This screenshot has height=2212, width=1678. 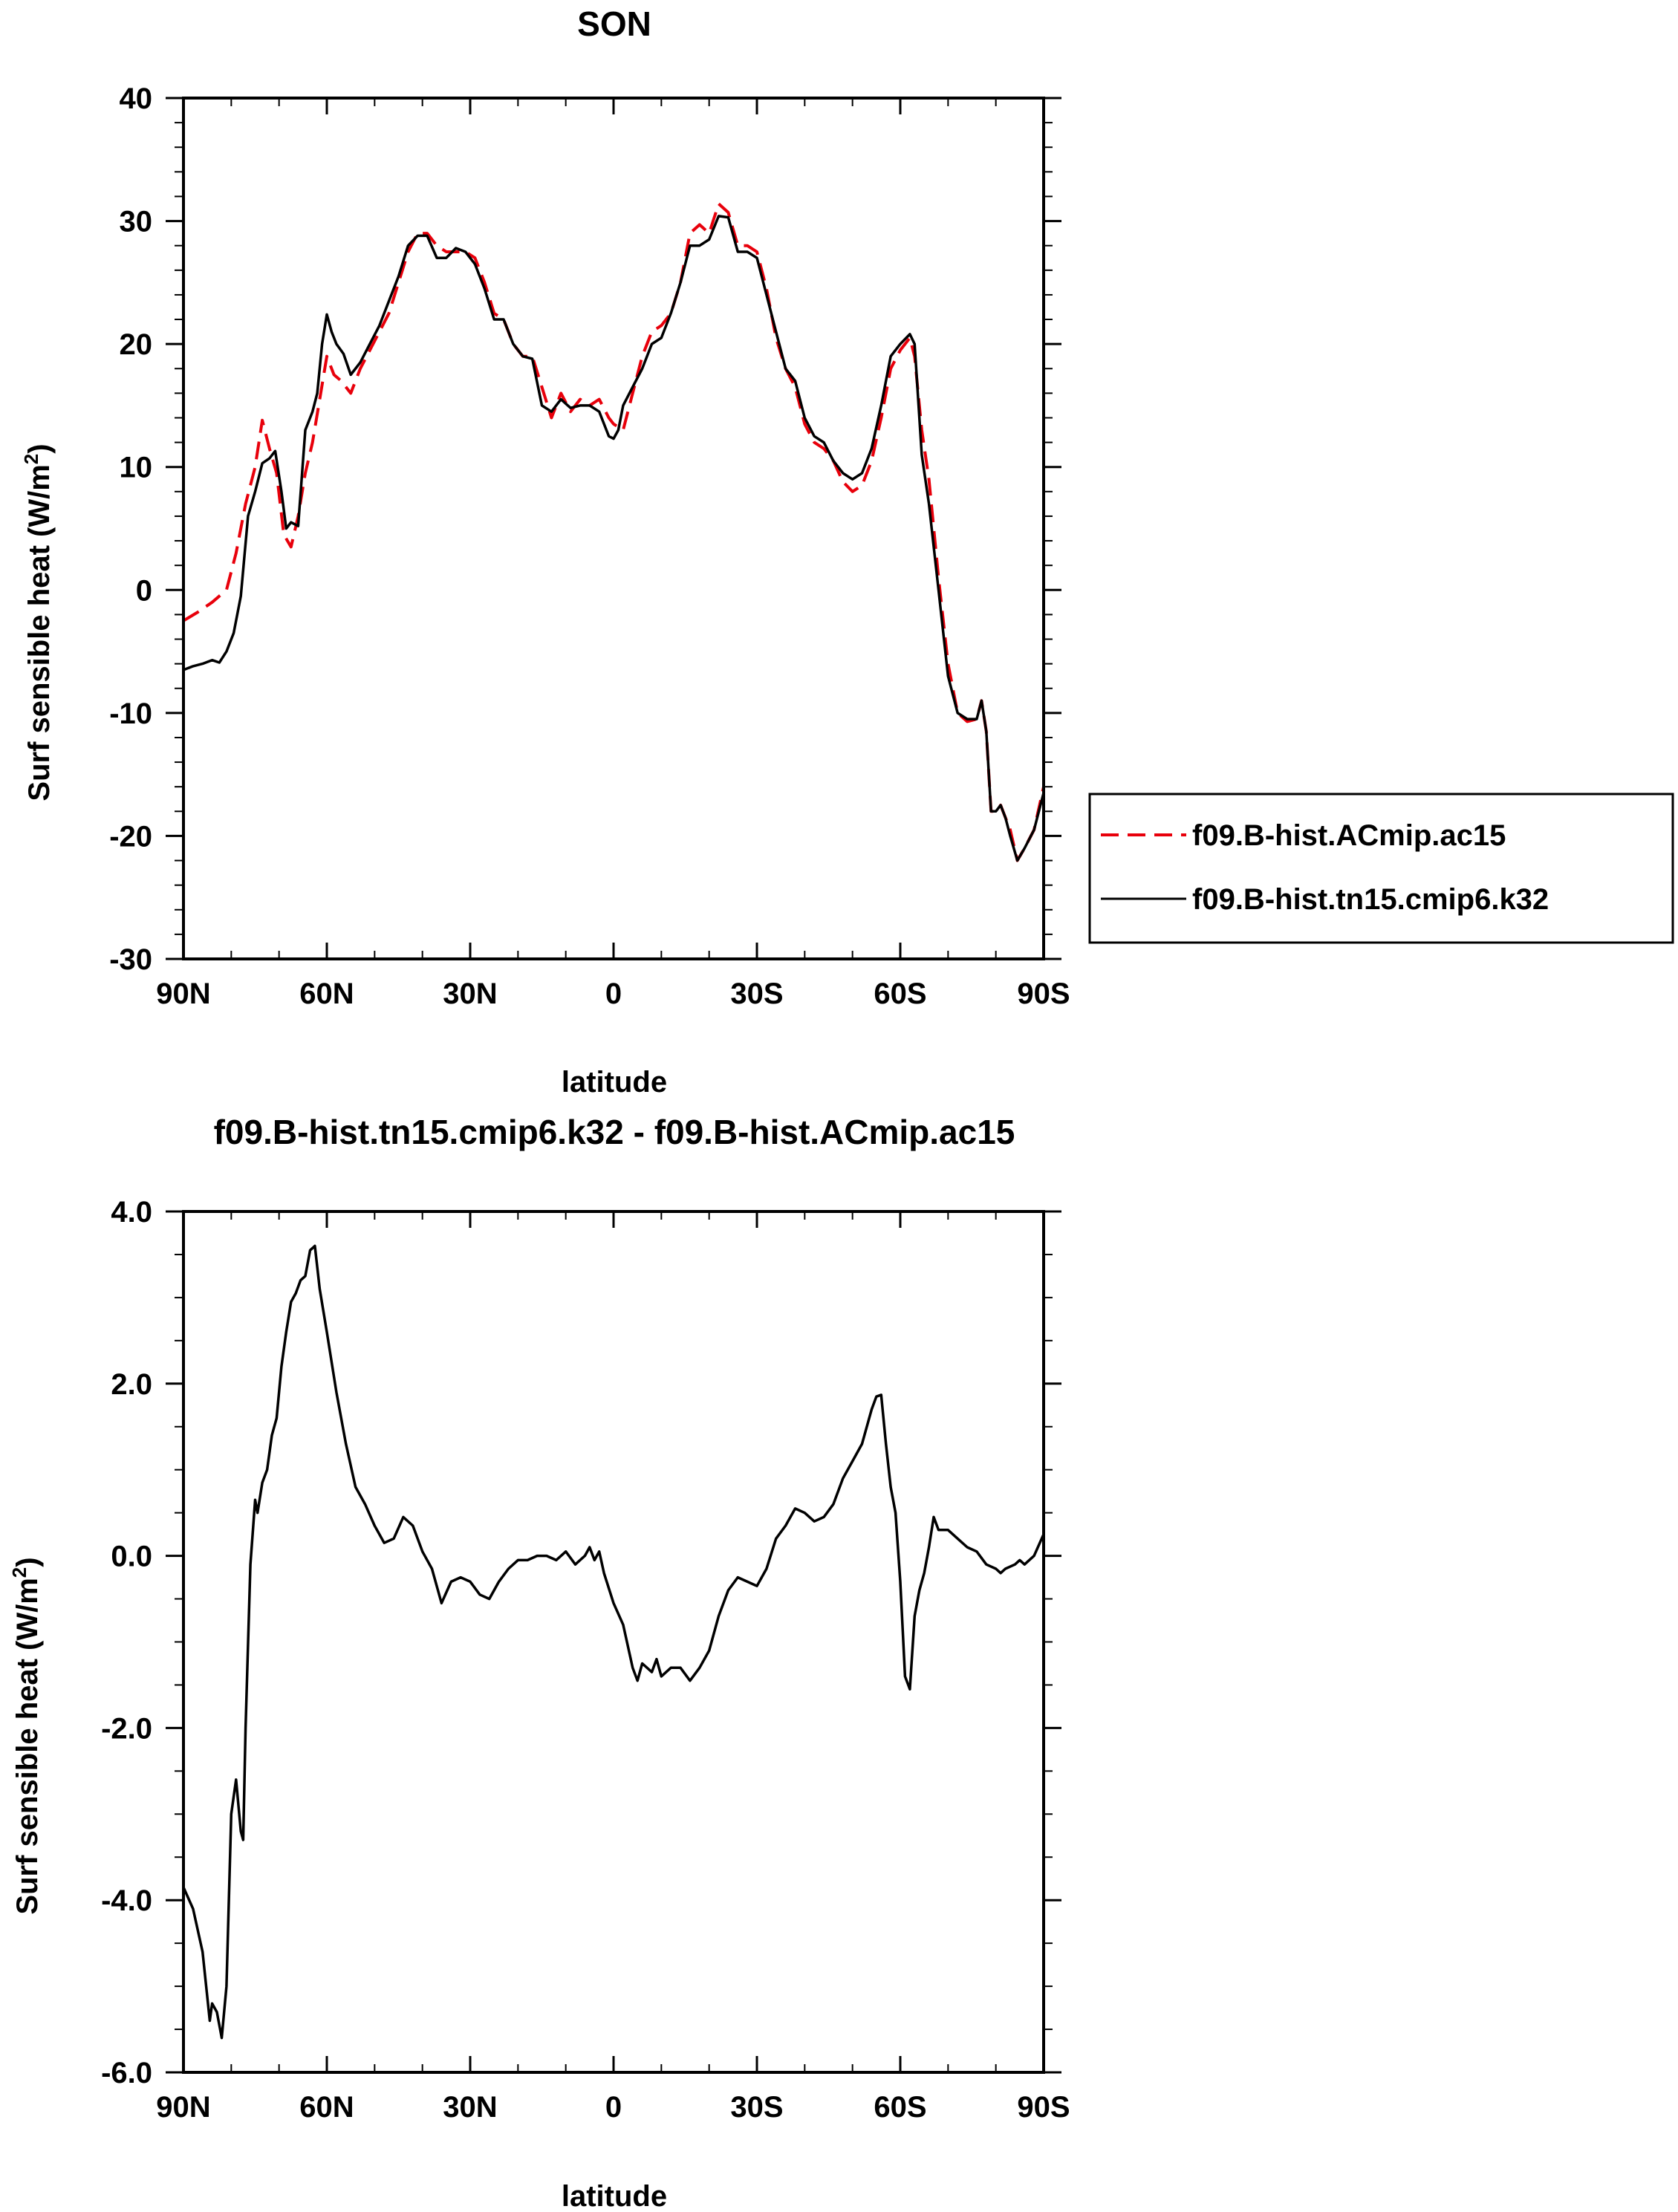 I want to click on y-tick-label: 10, so click(x=136, y=468).